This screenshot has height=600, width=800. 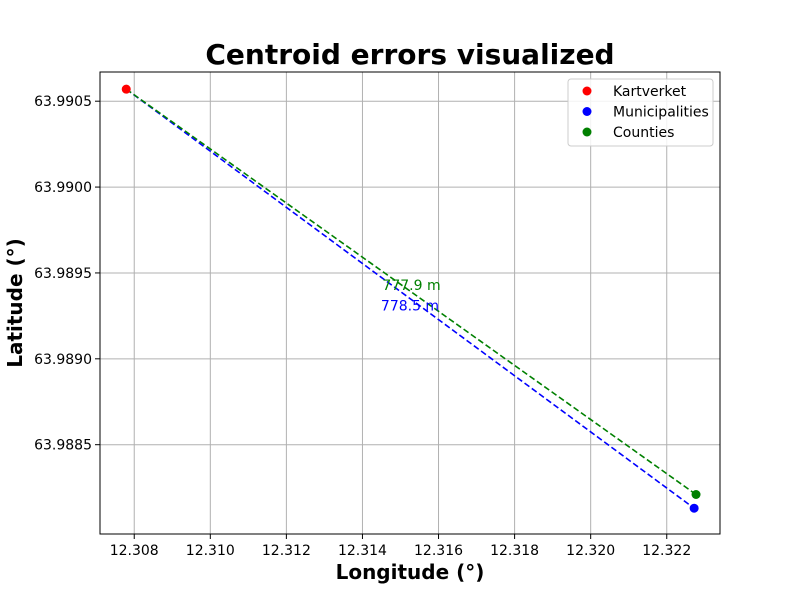 What do you see at coordinates (590, 551) in the screenshot?
I see `x-tick-label: 12.320` at bounding box center [590, 551].